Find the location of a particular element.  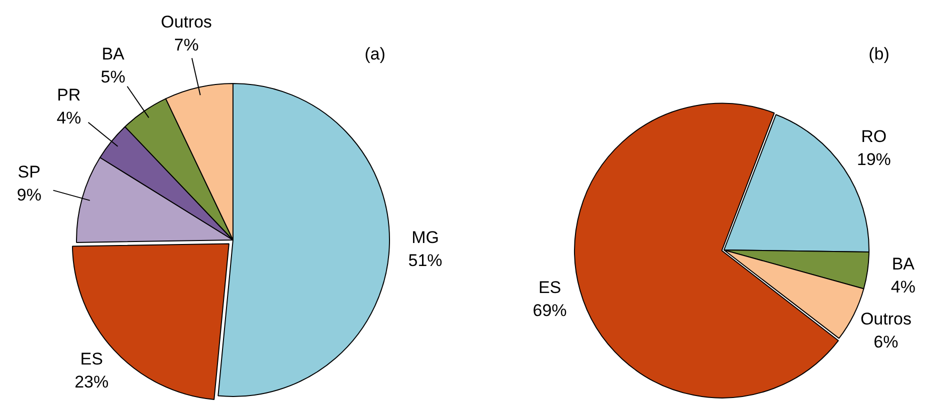

data-label: 19% is located at coordinates (873, 160).